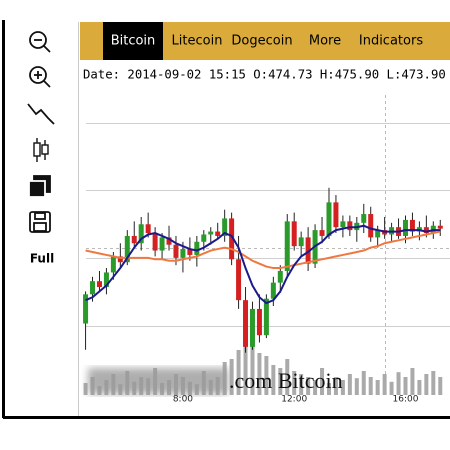 The height and width of the screenshot is (450, 450). I want to click on watermark: .com Bitcoin, so click(286, 380).